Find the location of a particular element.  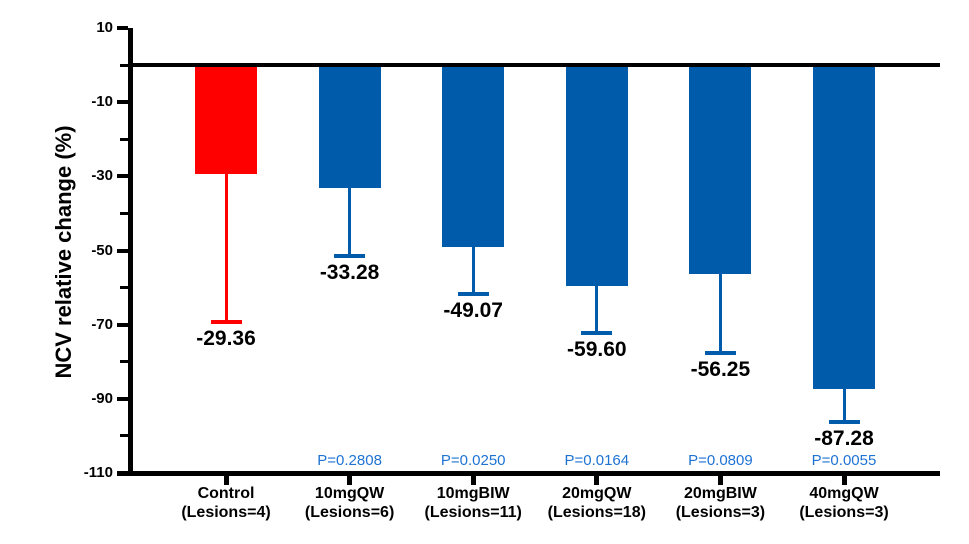

value-label: -87.28 is located at coordinates (844, 439).